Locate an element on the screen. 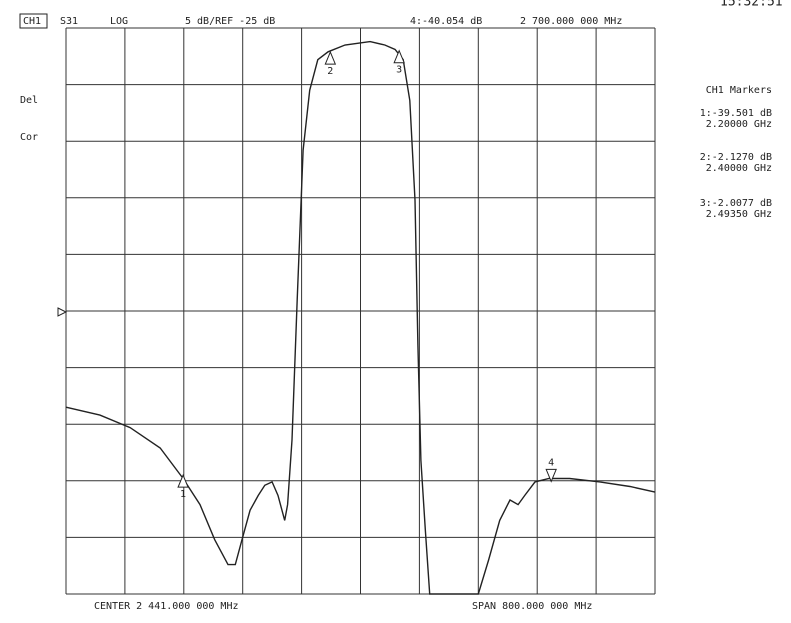  marker-readout: 2:-2.1270 dB is located at coordinates (736, 157).